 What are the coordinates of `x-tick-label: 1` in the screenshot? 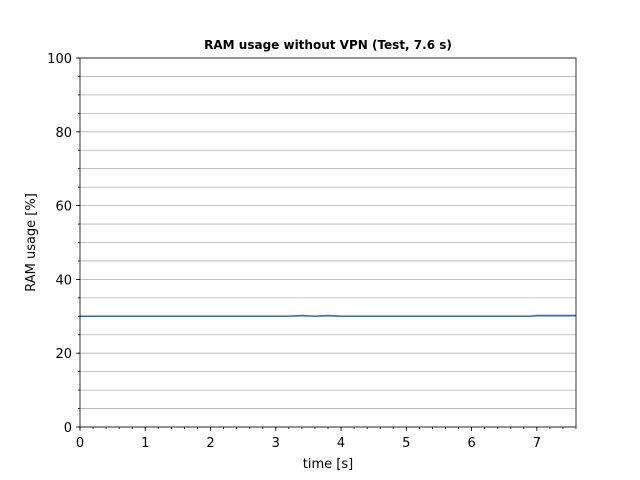 It's located at (145, 443).